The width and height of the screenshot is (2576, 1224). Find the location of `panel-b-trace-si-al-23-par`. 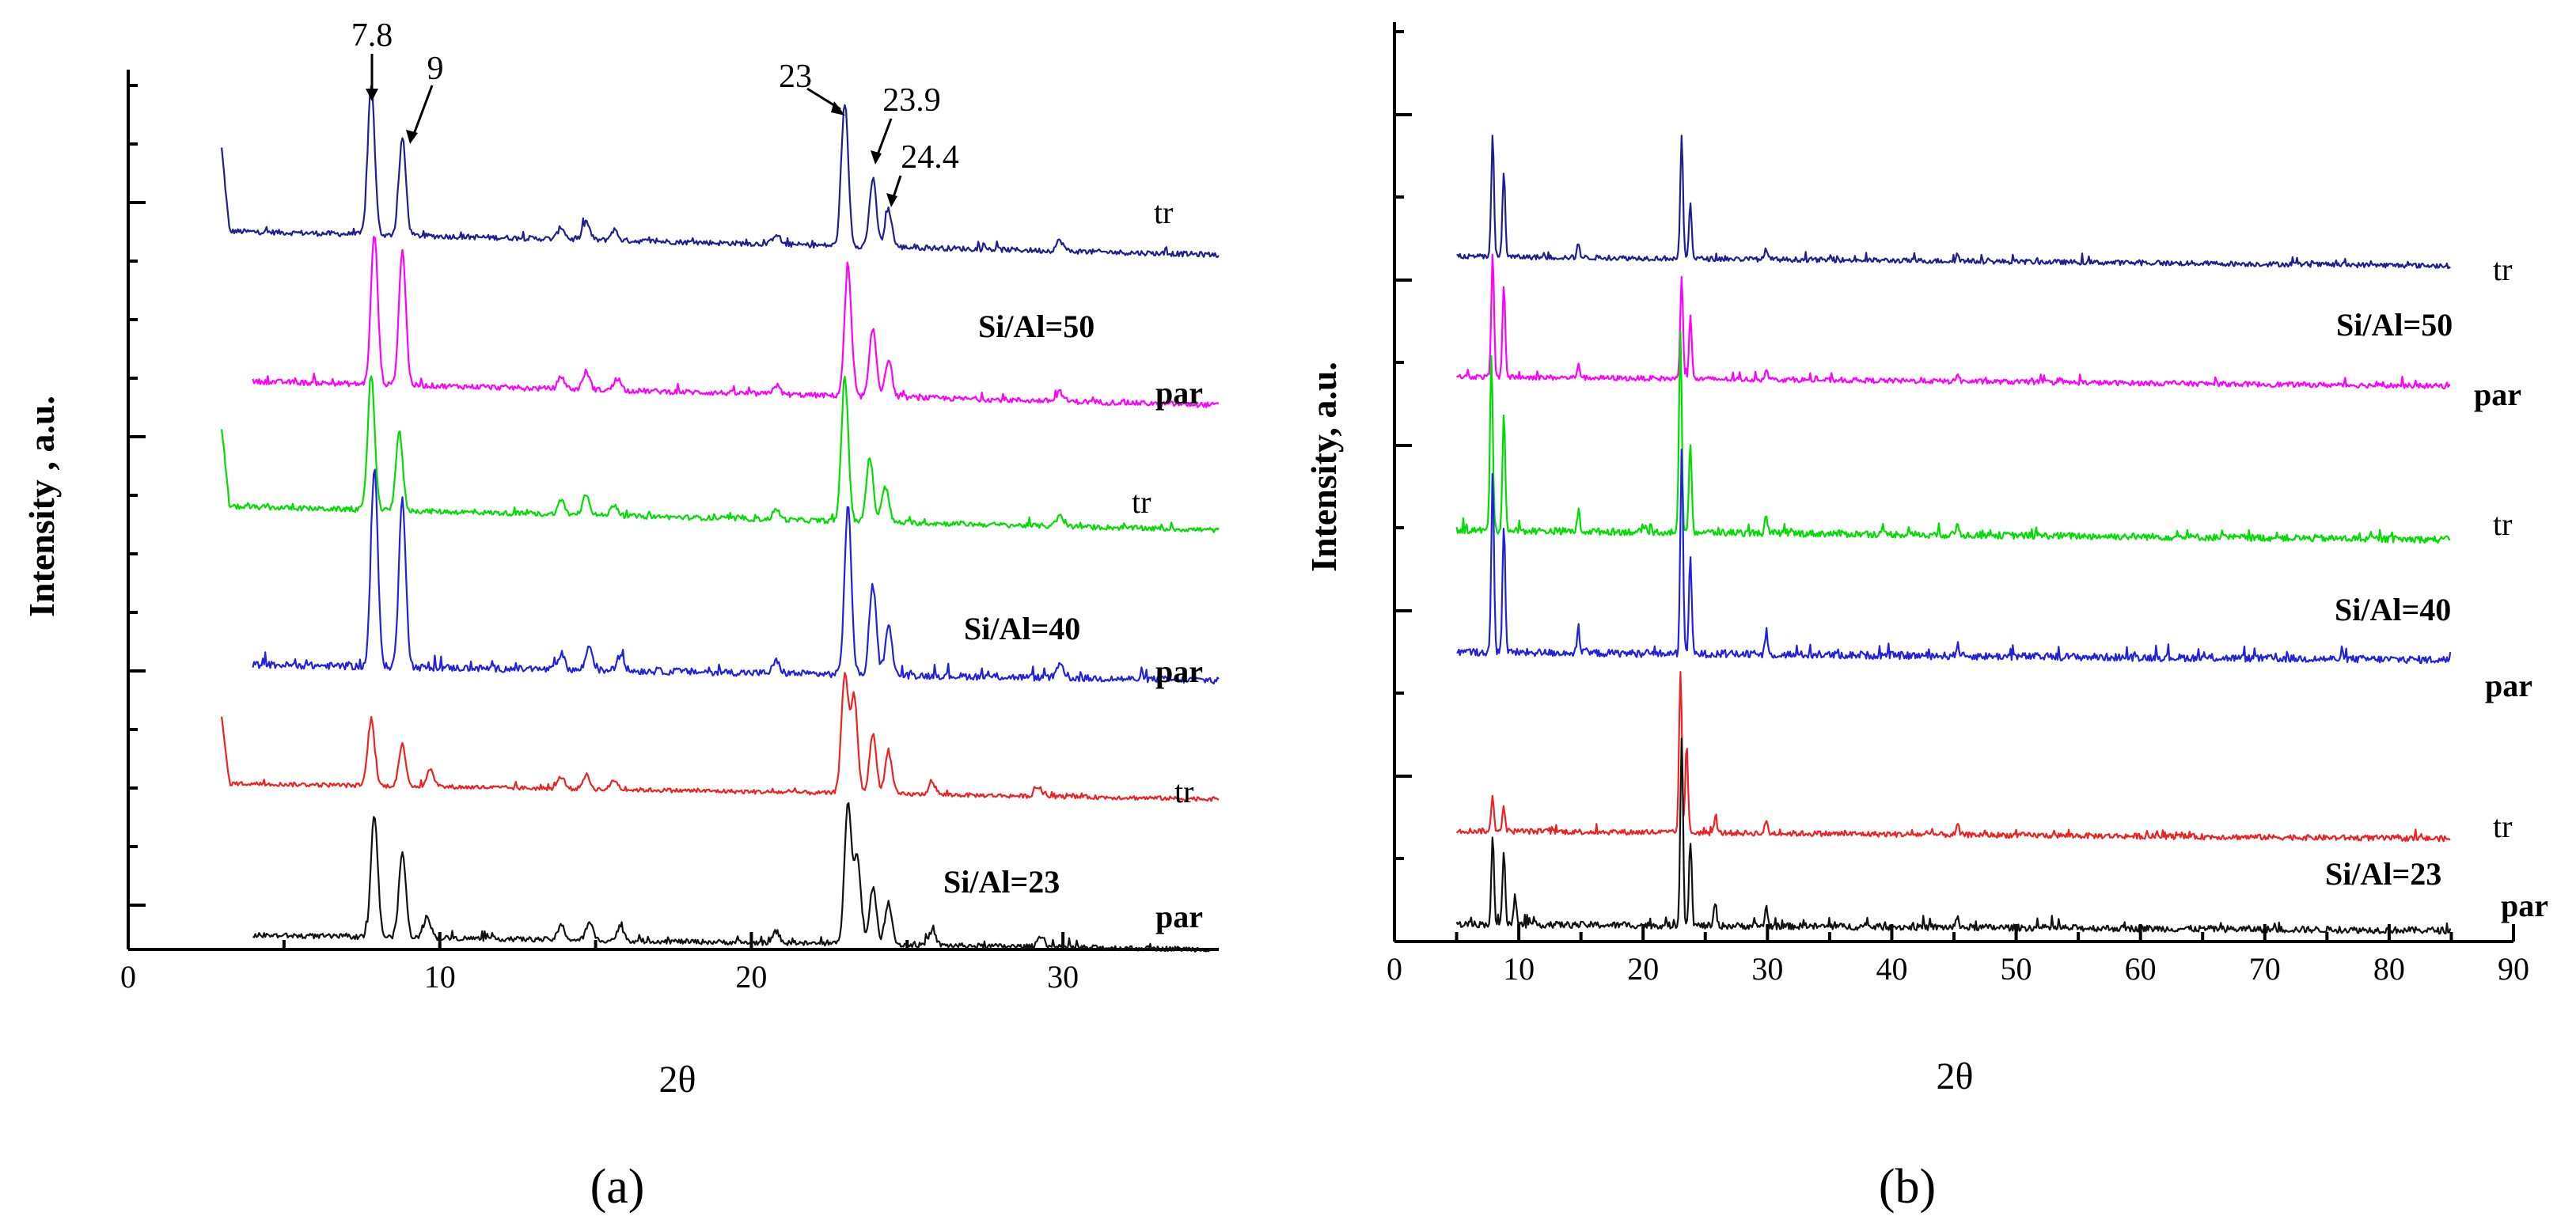

panel-b-trace-si-al-23-par is located at coordinates (1953, 836).